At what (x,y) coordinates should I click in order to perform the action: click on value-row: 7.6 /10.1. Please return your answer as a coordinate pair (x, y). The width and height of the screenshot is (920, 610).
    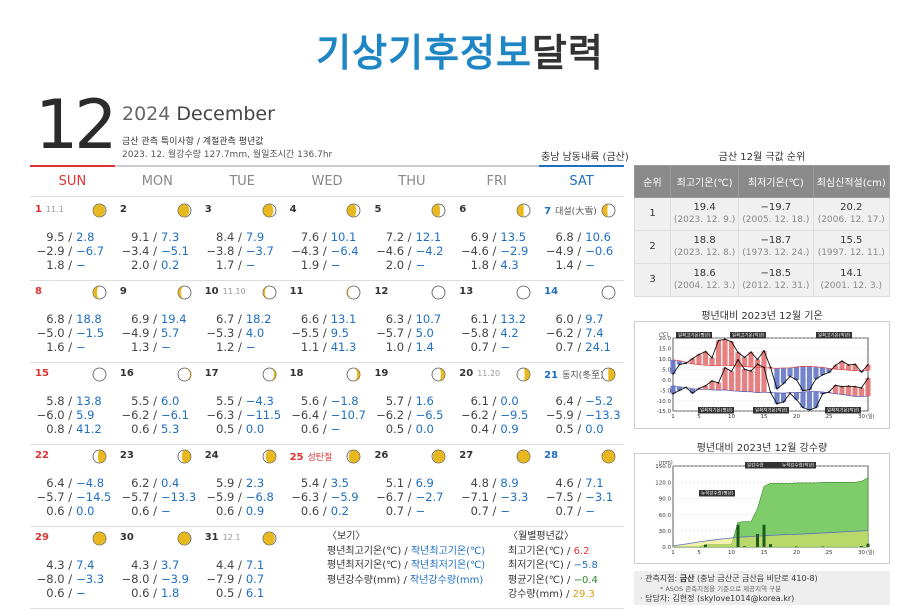
    Looking at the image, I should click on (327, 237).